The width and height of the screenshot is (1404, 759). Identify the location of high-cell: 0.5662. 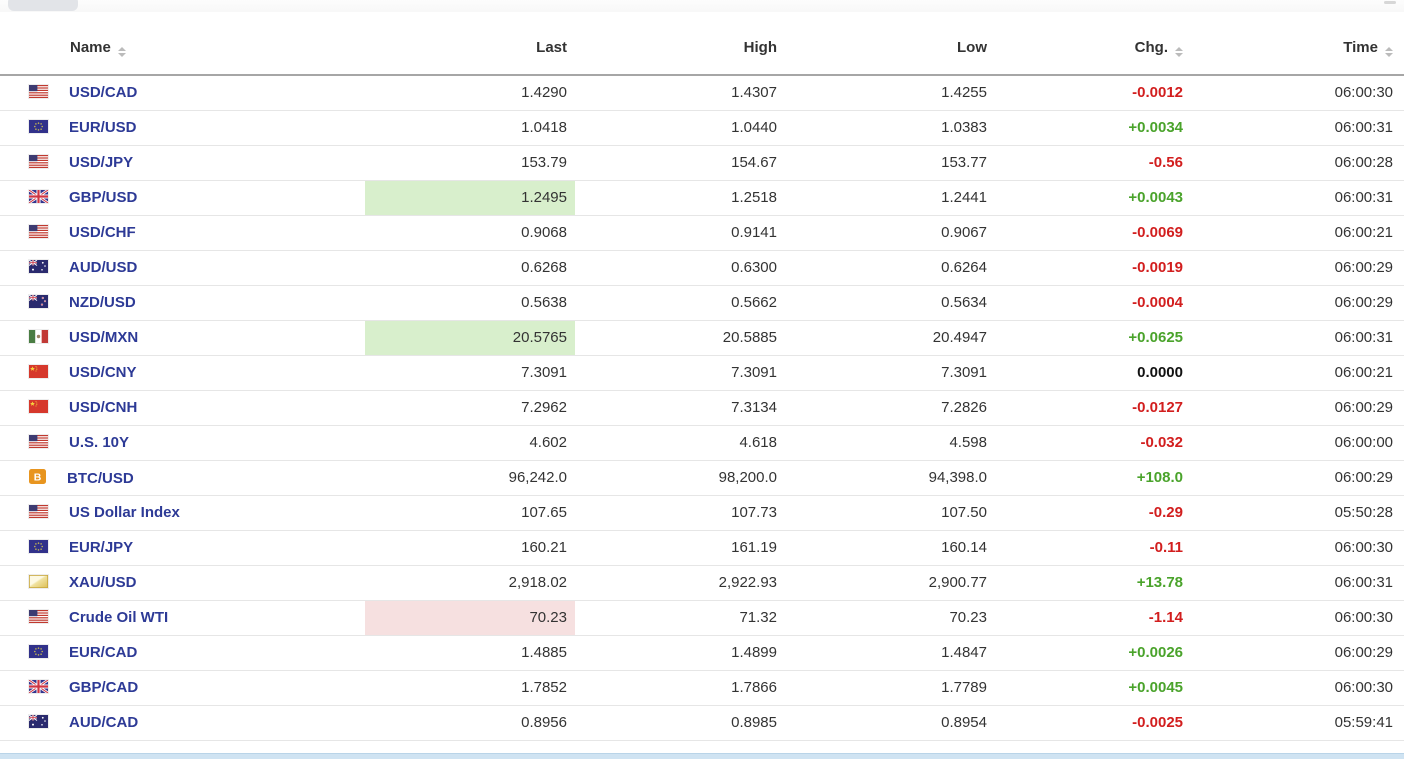
(680, 303).